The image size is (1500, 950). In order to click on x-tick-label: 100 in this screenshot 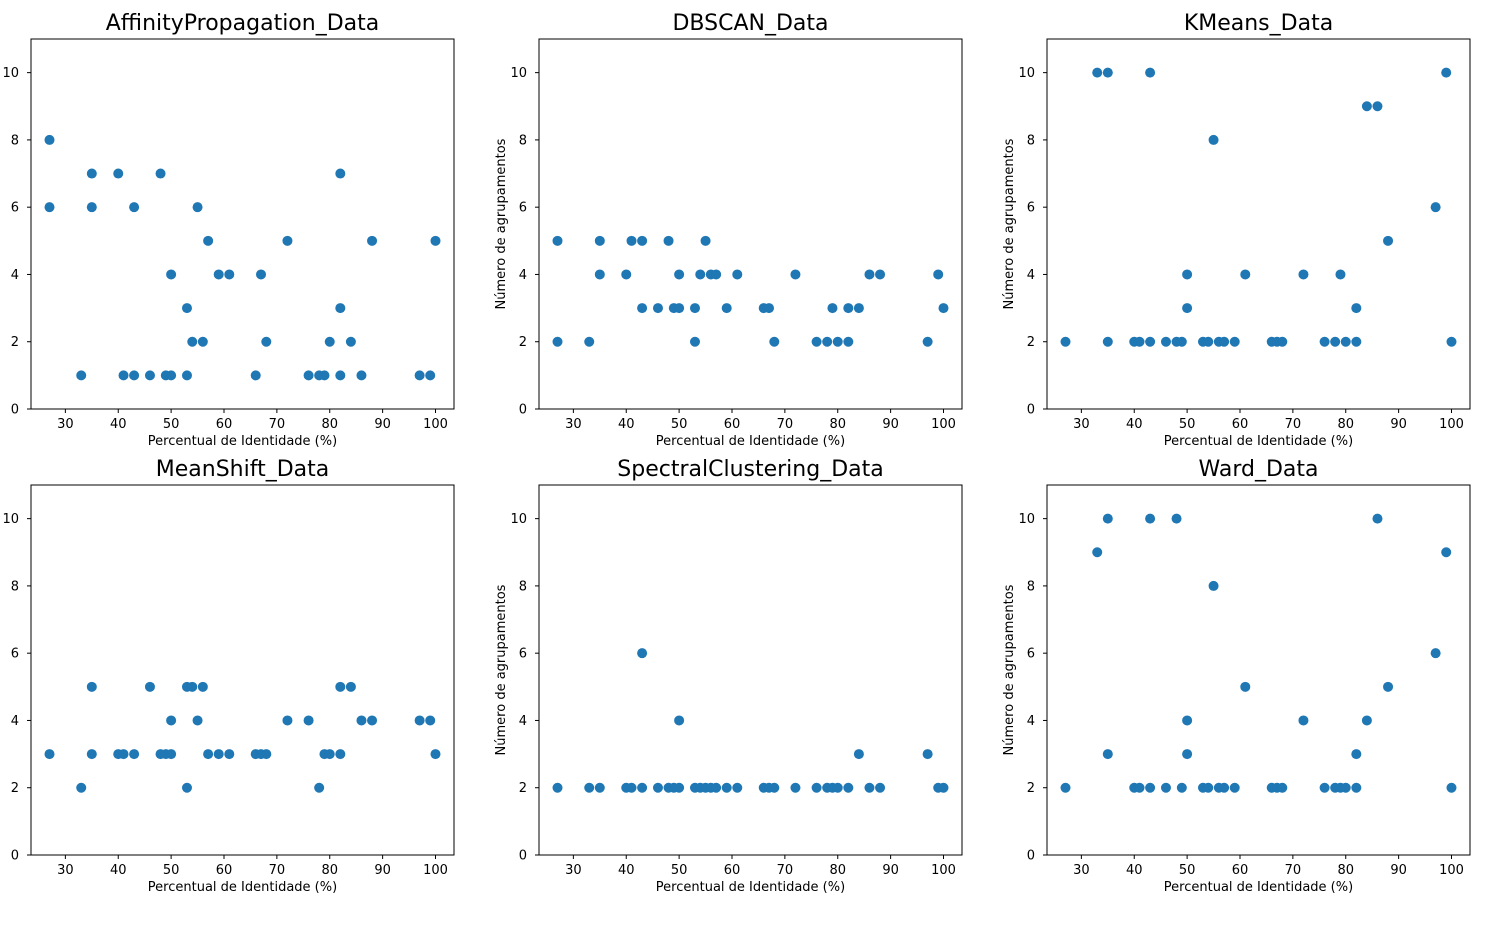, I will do `click(1451, 424)`.